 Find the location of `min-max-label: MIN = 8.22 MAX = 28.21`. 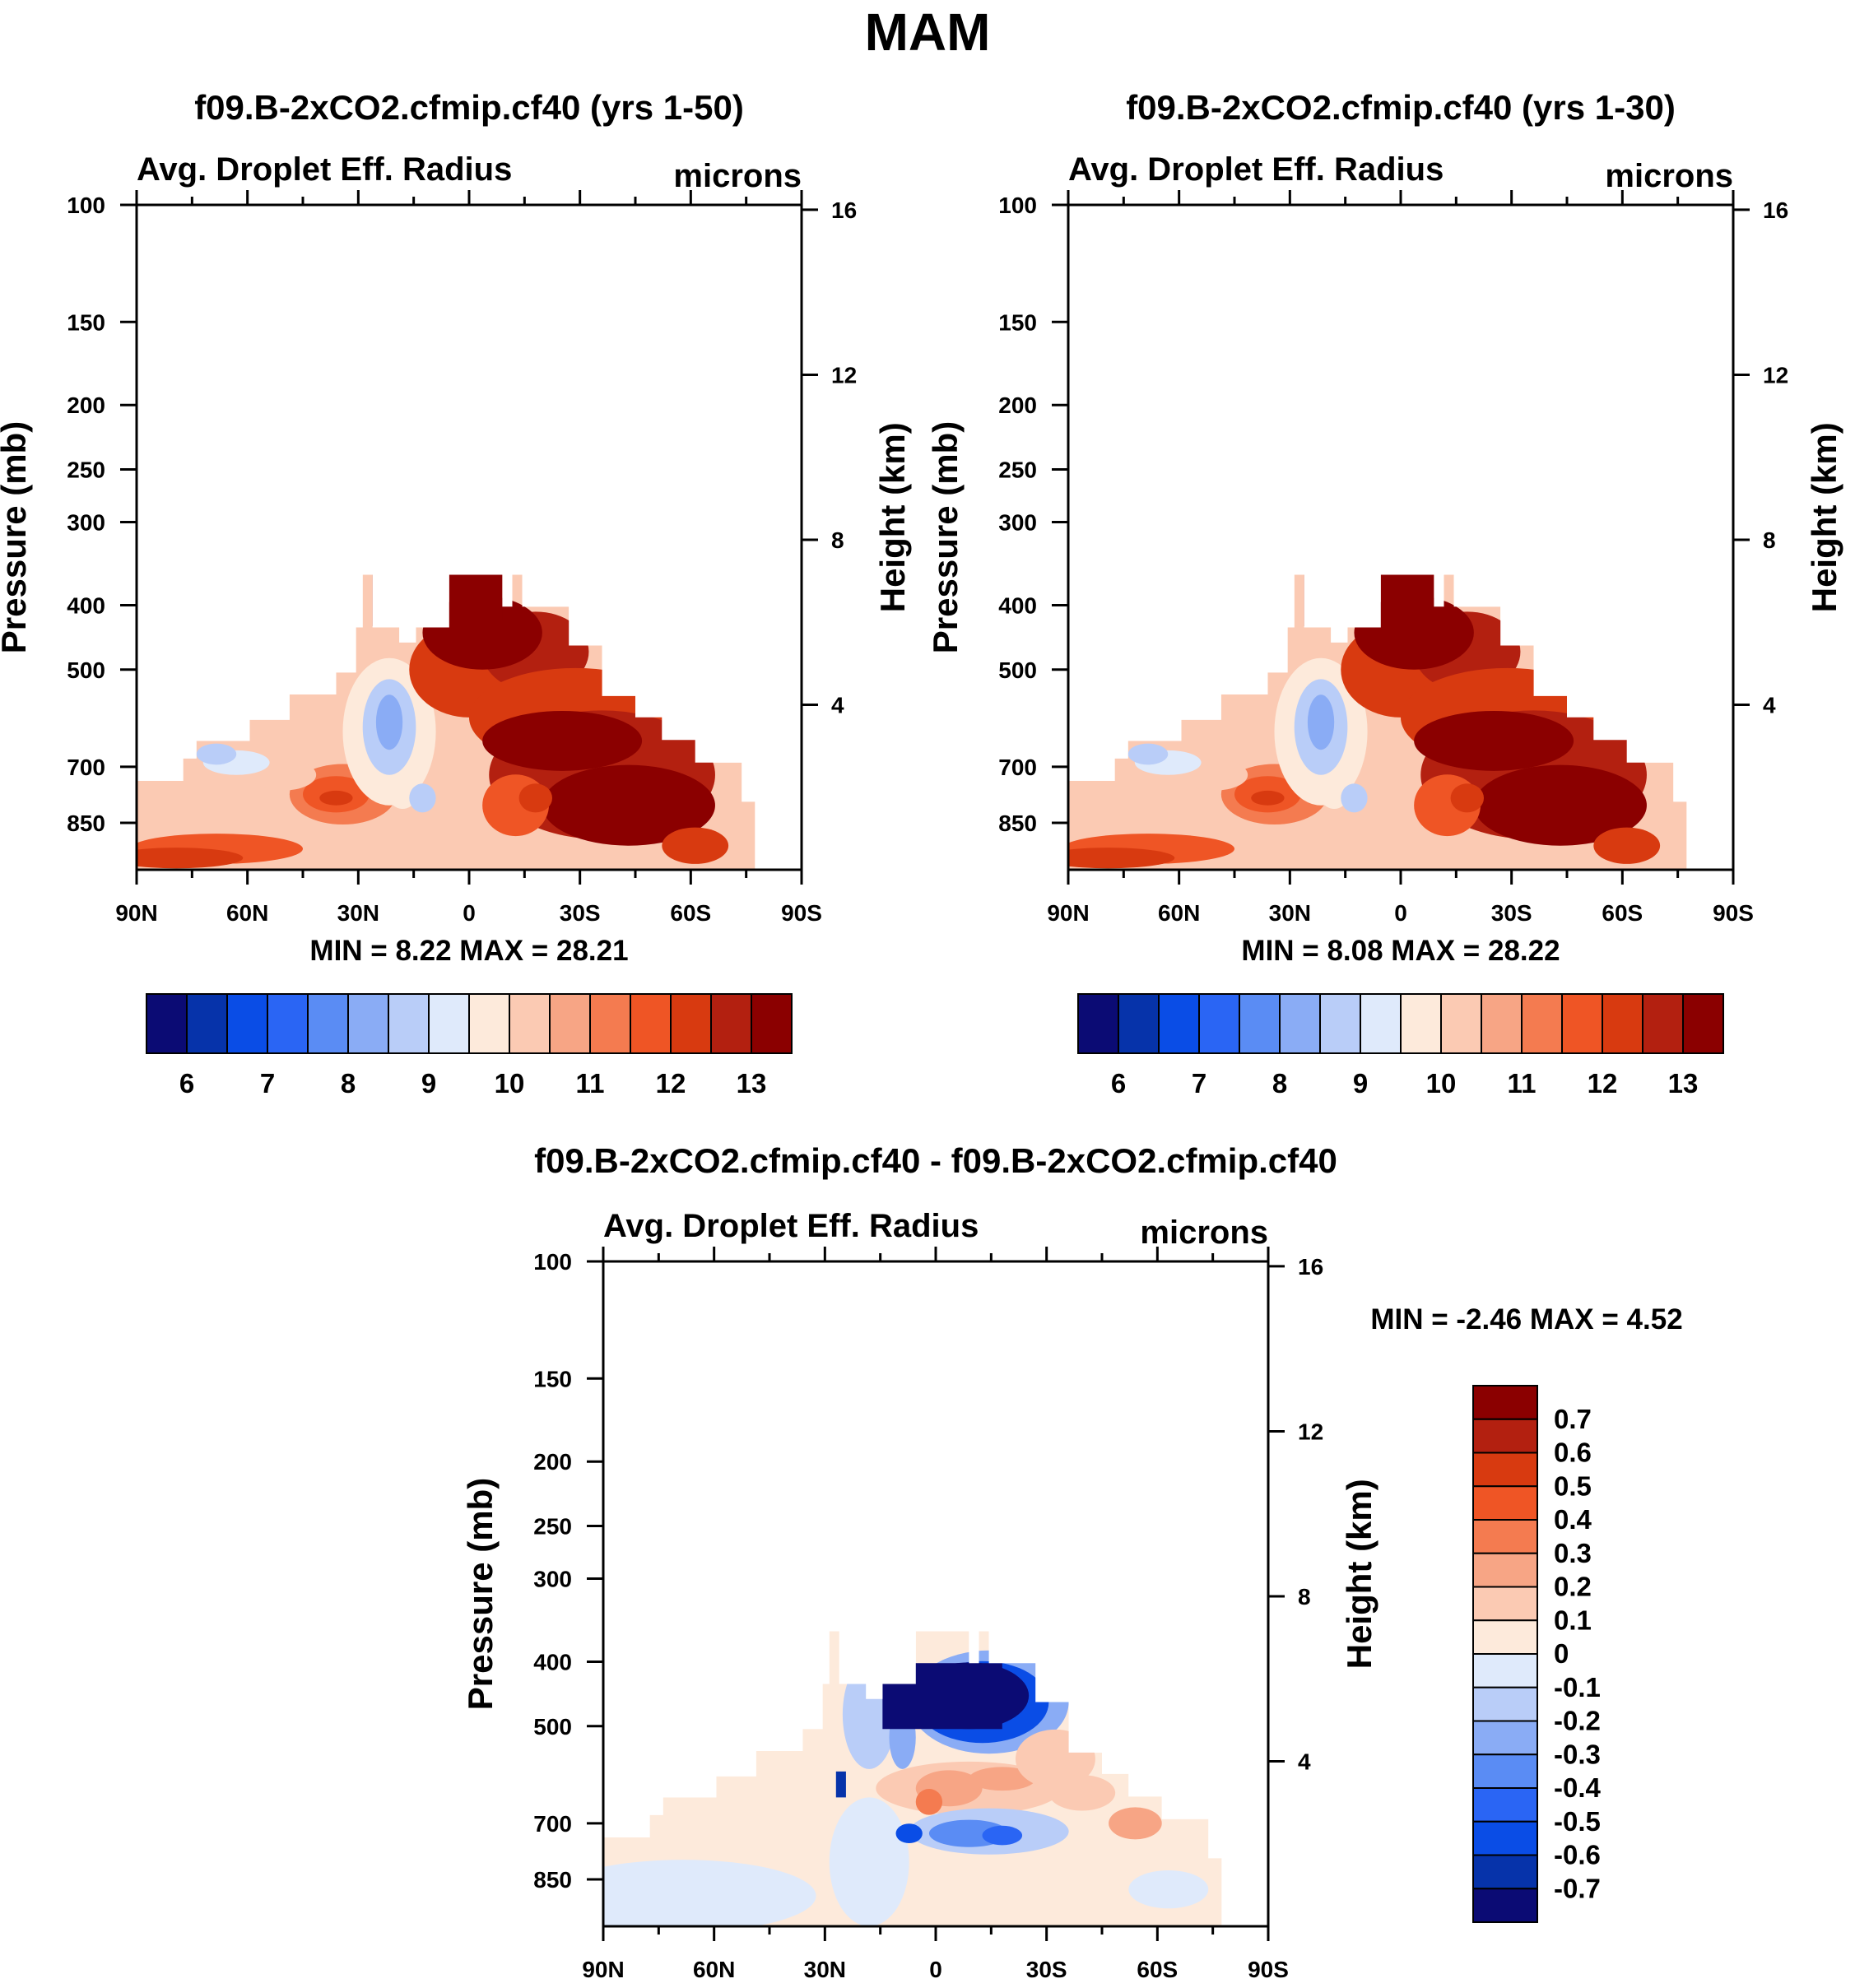

min-max-label: MIN = 8.22 MAX = 28.21 is located at coordinates (469, 951).